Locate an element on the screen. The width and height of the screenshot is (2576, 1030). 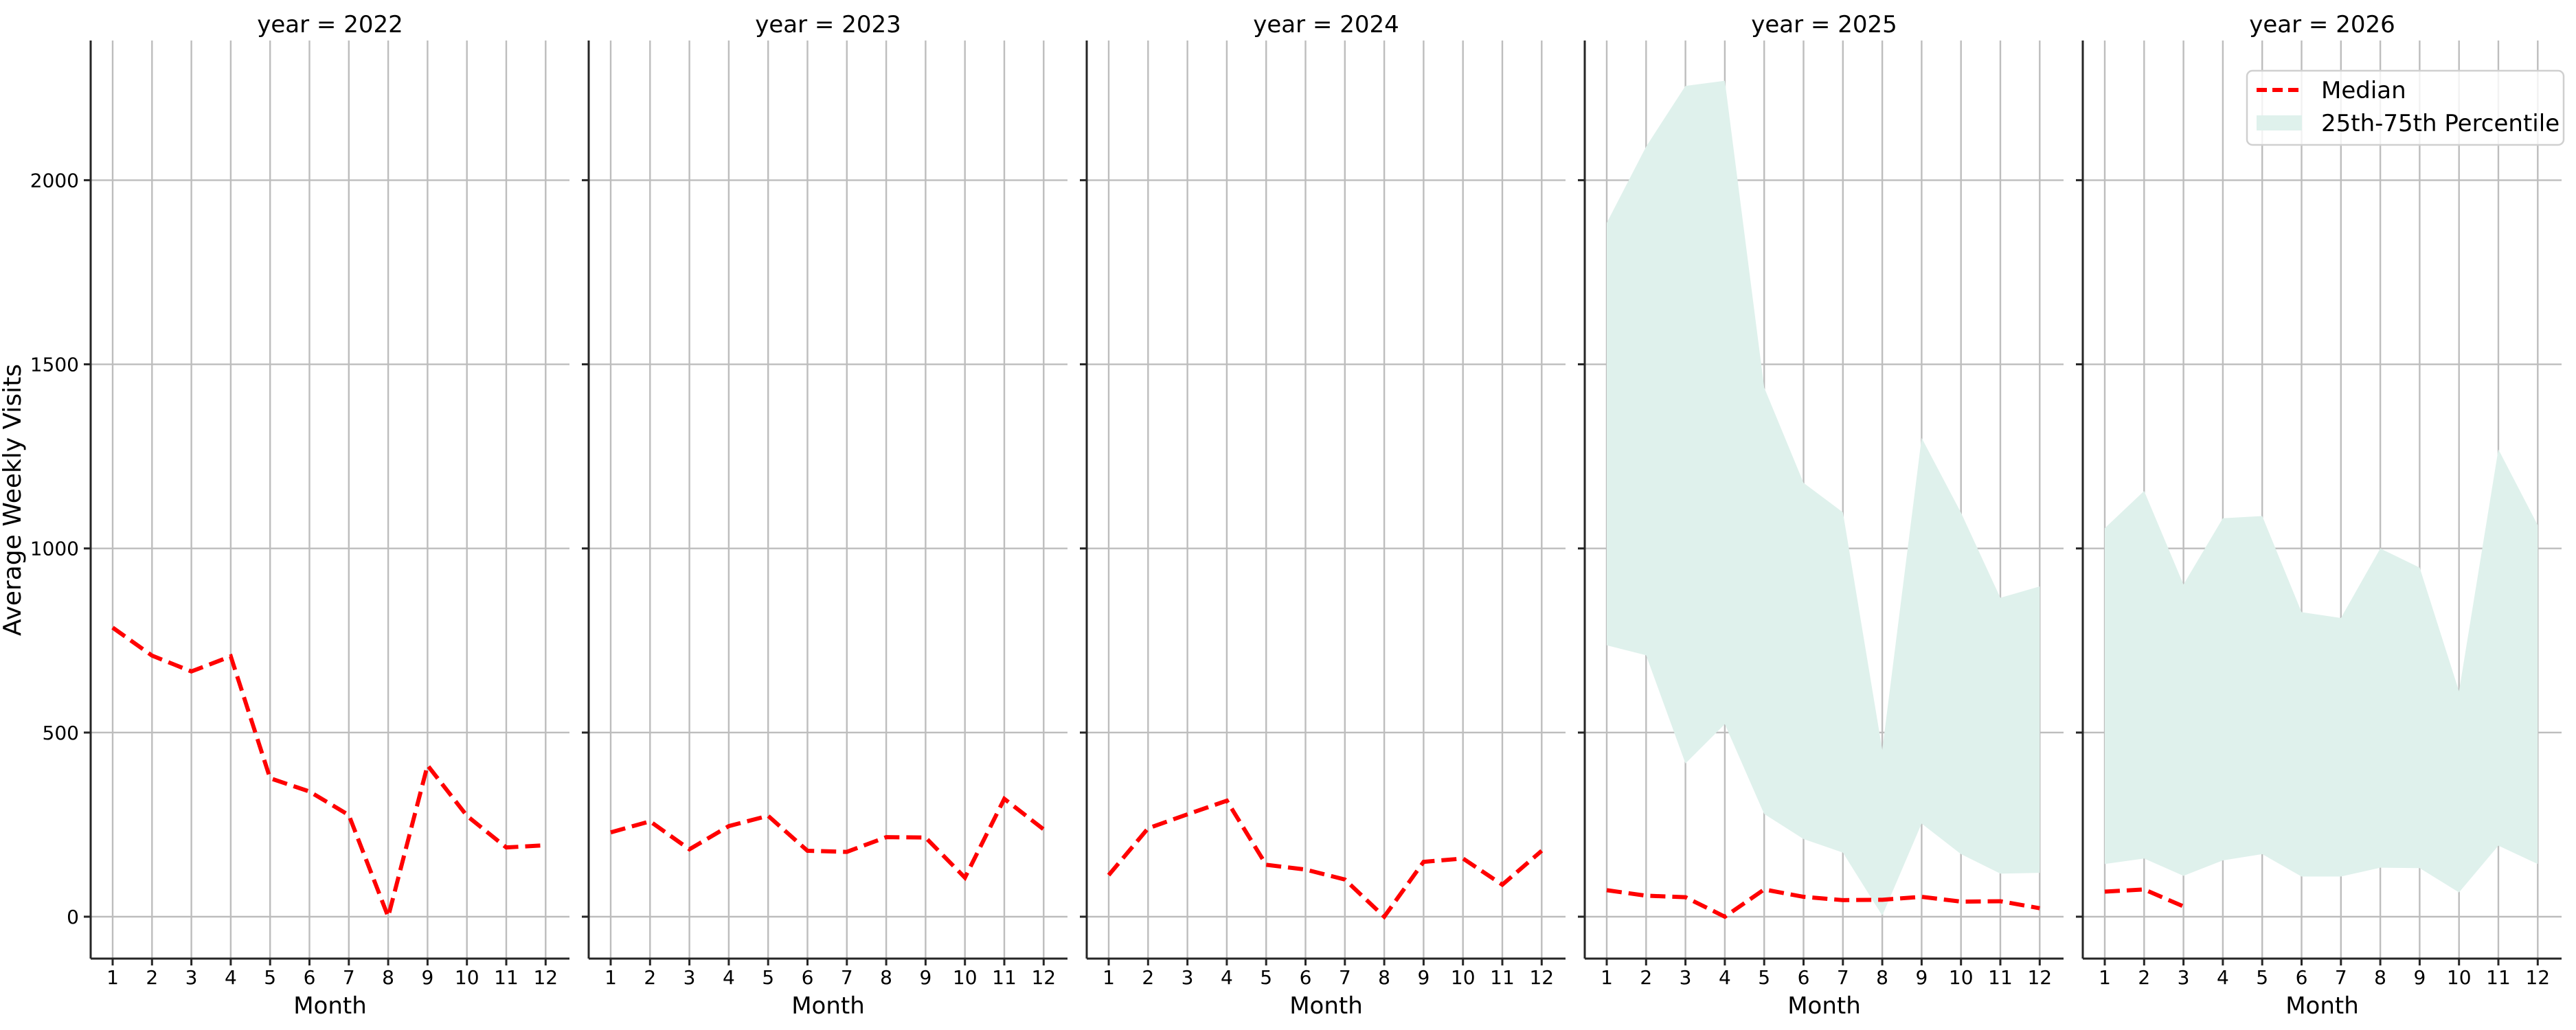
y-axis-label: Average Weekly Visits is located at coordinates (13, 500).